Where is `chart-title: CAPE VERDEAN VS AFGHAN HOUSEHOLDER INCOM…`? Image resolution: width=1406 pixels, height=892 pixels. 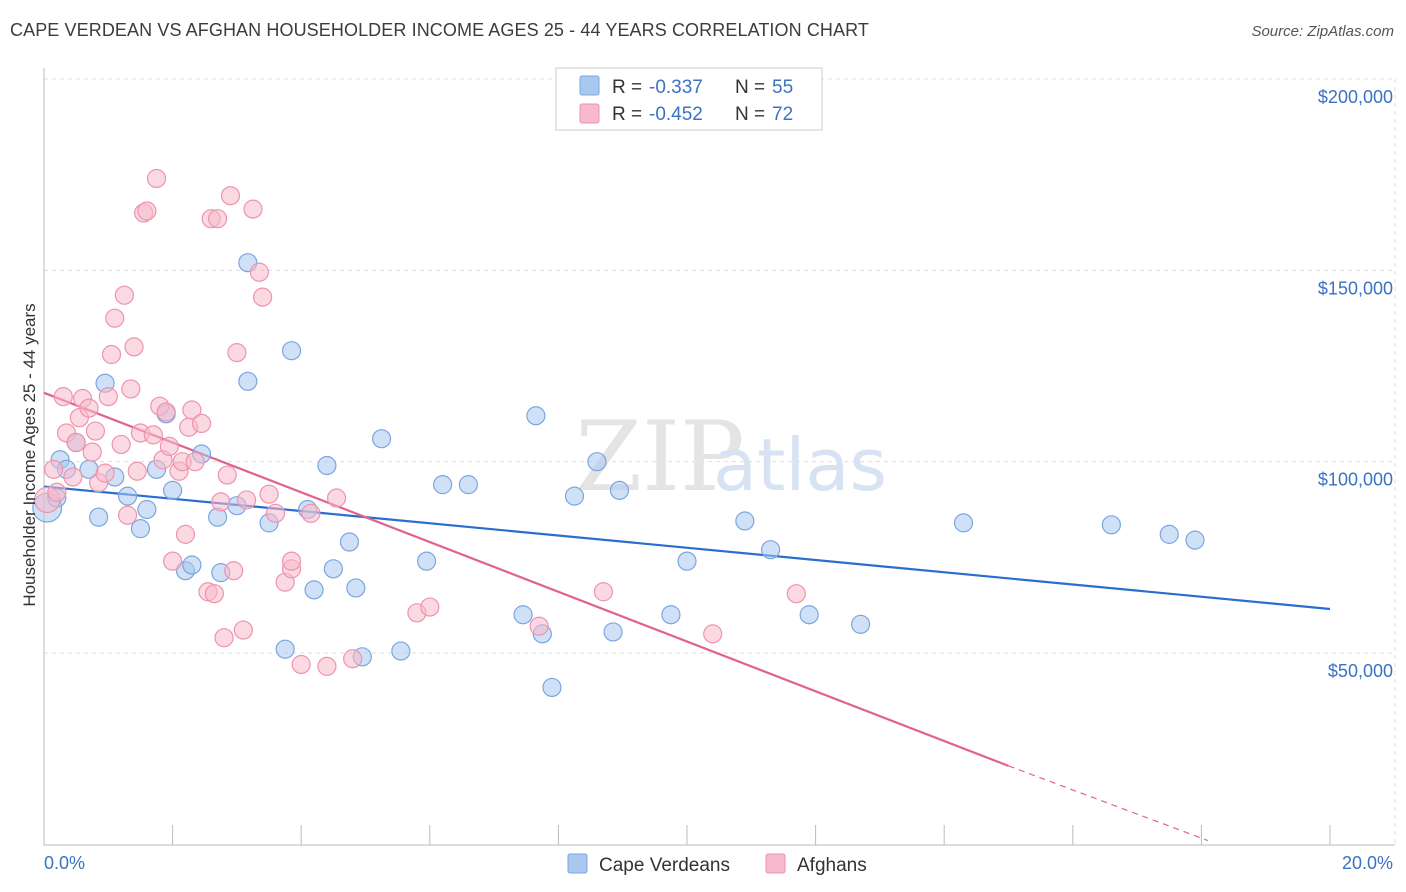 chart-title: CAPE VERDEAN VS AFGHAN HOUSEHOLDER INCOM… is located at coordinates (440, 30).